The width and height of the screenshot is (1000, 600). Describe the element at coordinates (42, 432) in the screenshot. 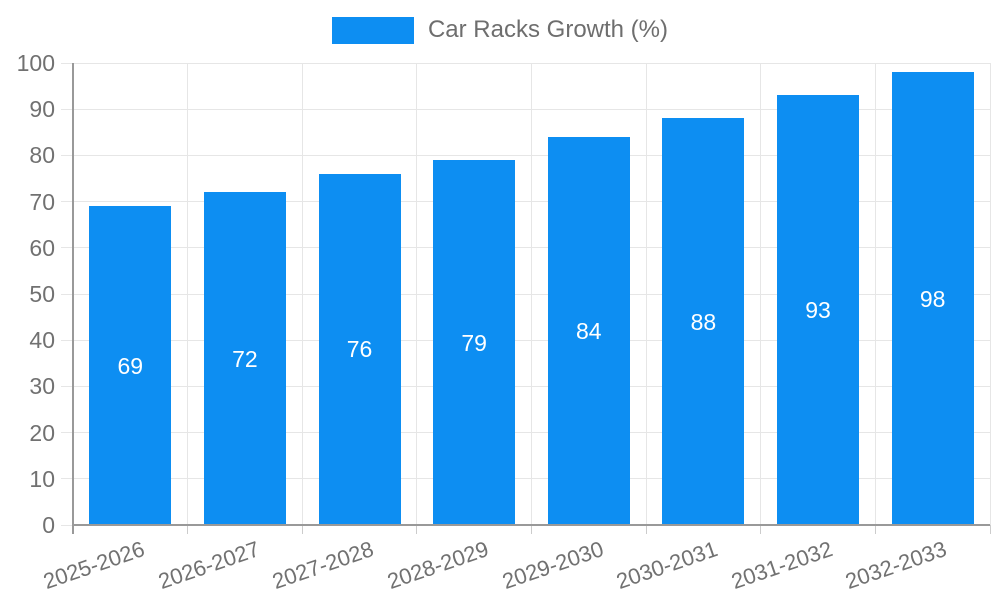

I see `y-axis-label: 20` at that location.